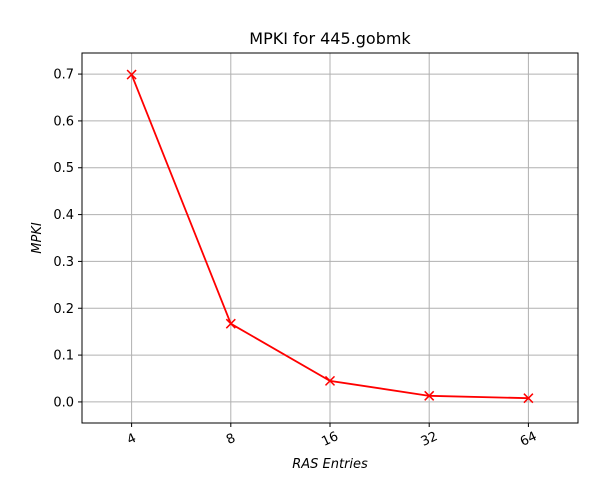  Describe the element at coordinates (429, 439) in the screenshot. I see `x-tick-label: 32` at that location.